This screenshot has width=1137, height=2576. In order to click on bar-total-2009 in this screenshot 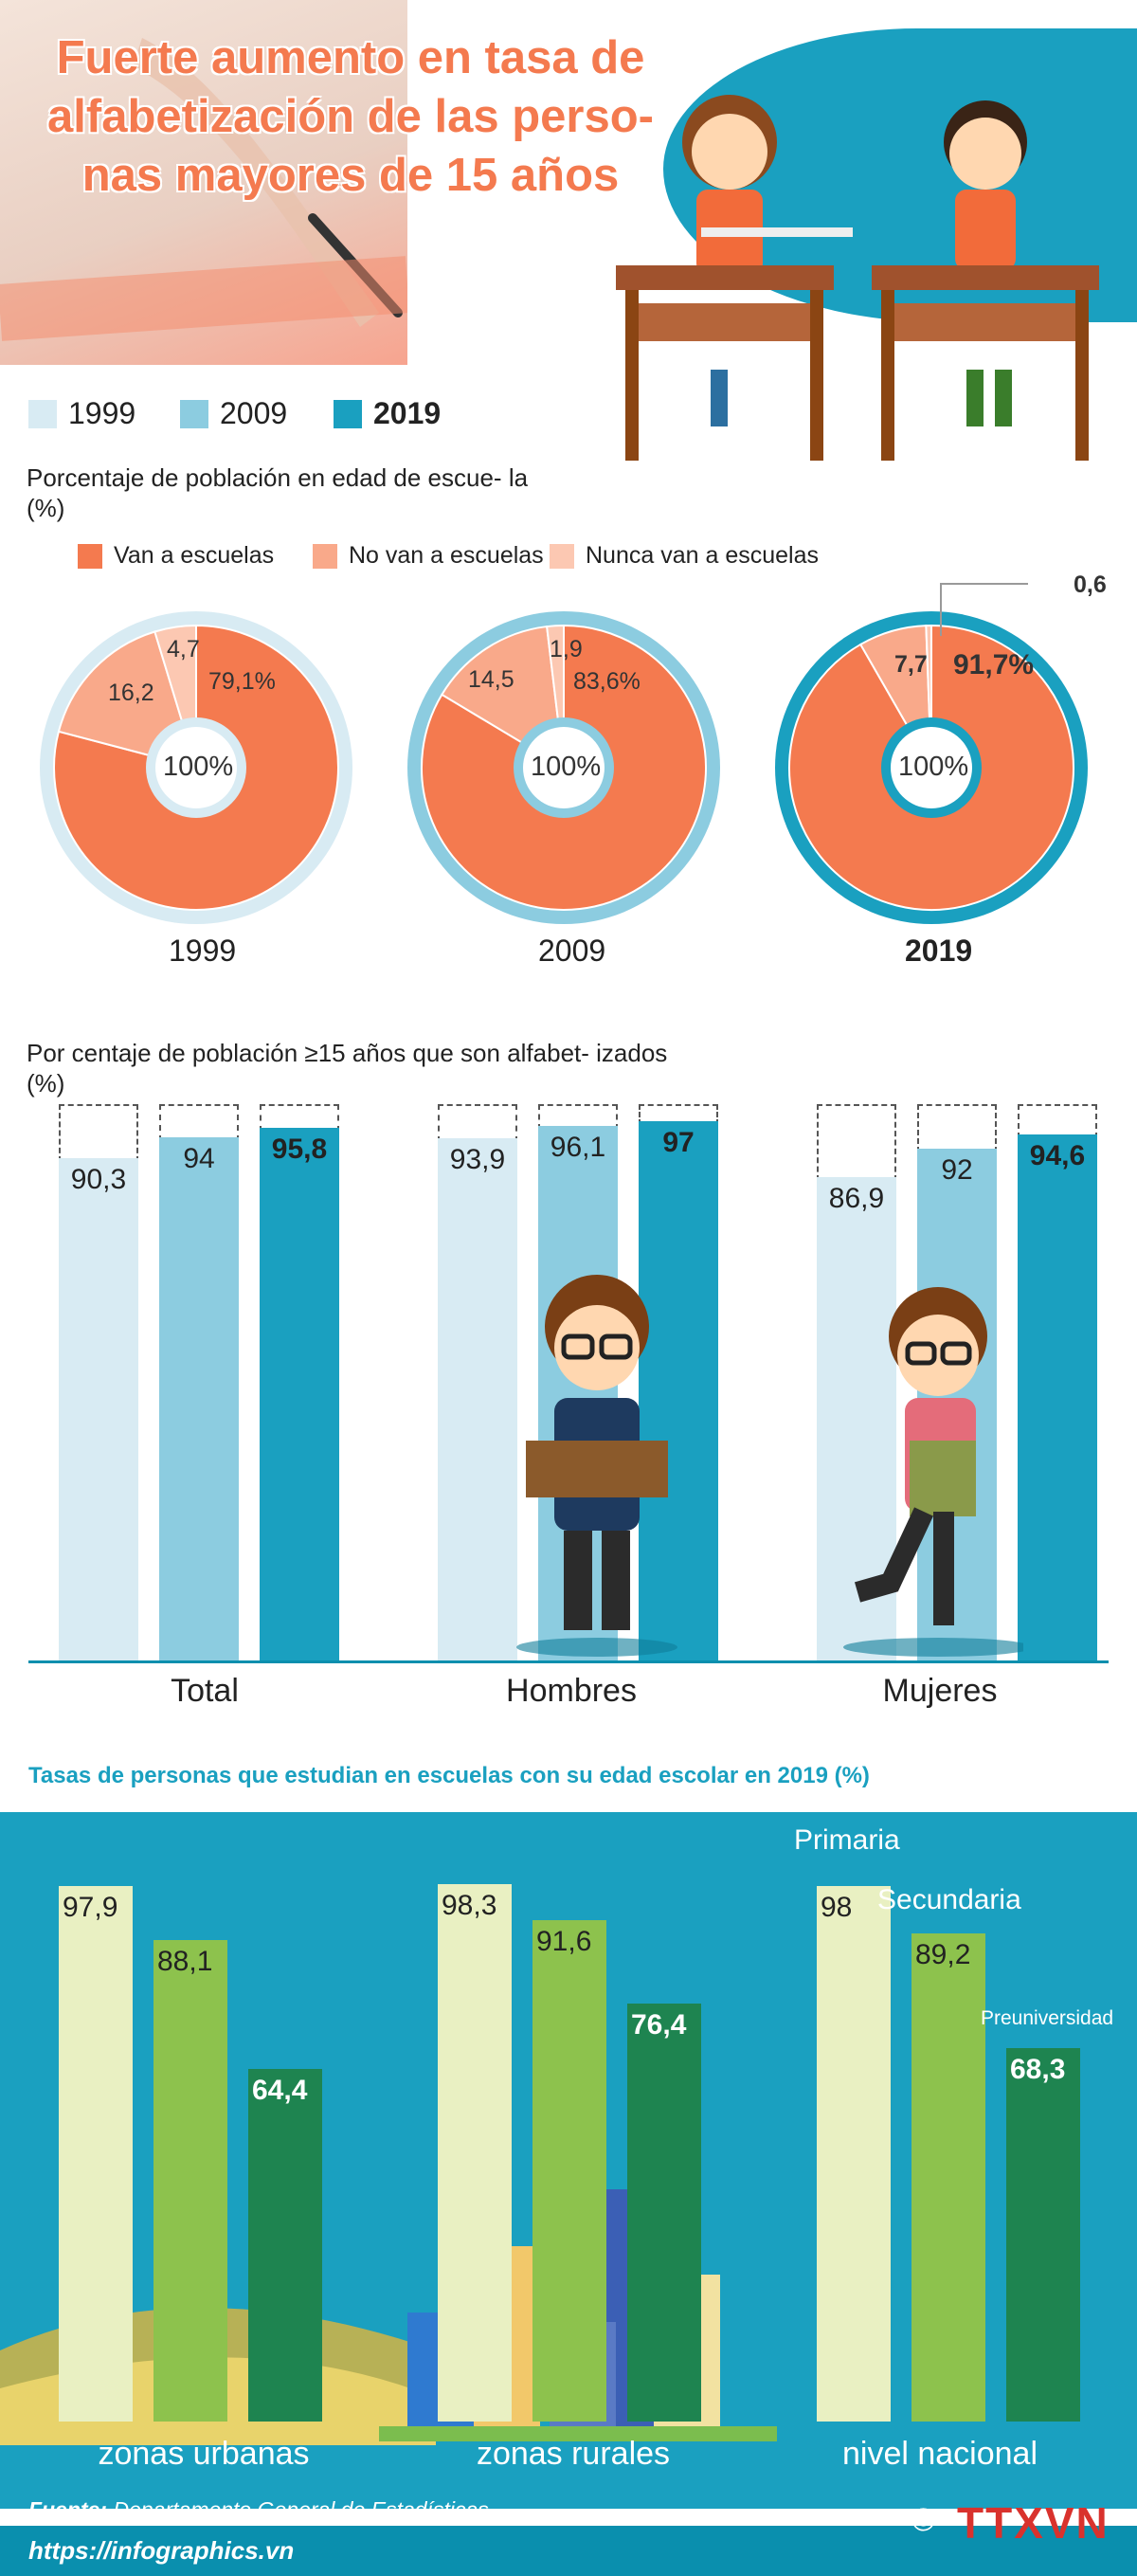, I will do `click(199, 1398)`.